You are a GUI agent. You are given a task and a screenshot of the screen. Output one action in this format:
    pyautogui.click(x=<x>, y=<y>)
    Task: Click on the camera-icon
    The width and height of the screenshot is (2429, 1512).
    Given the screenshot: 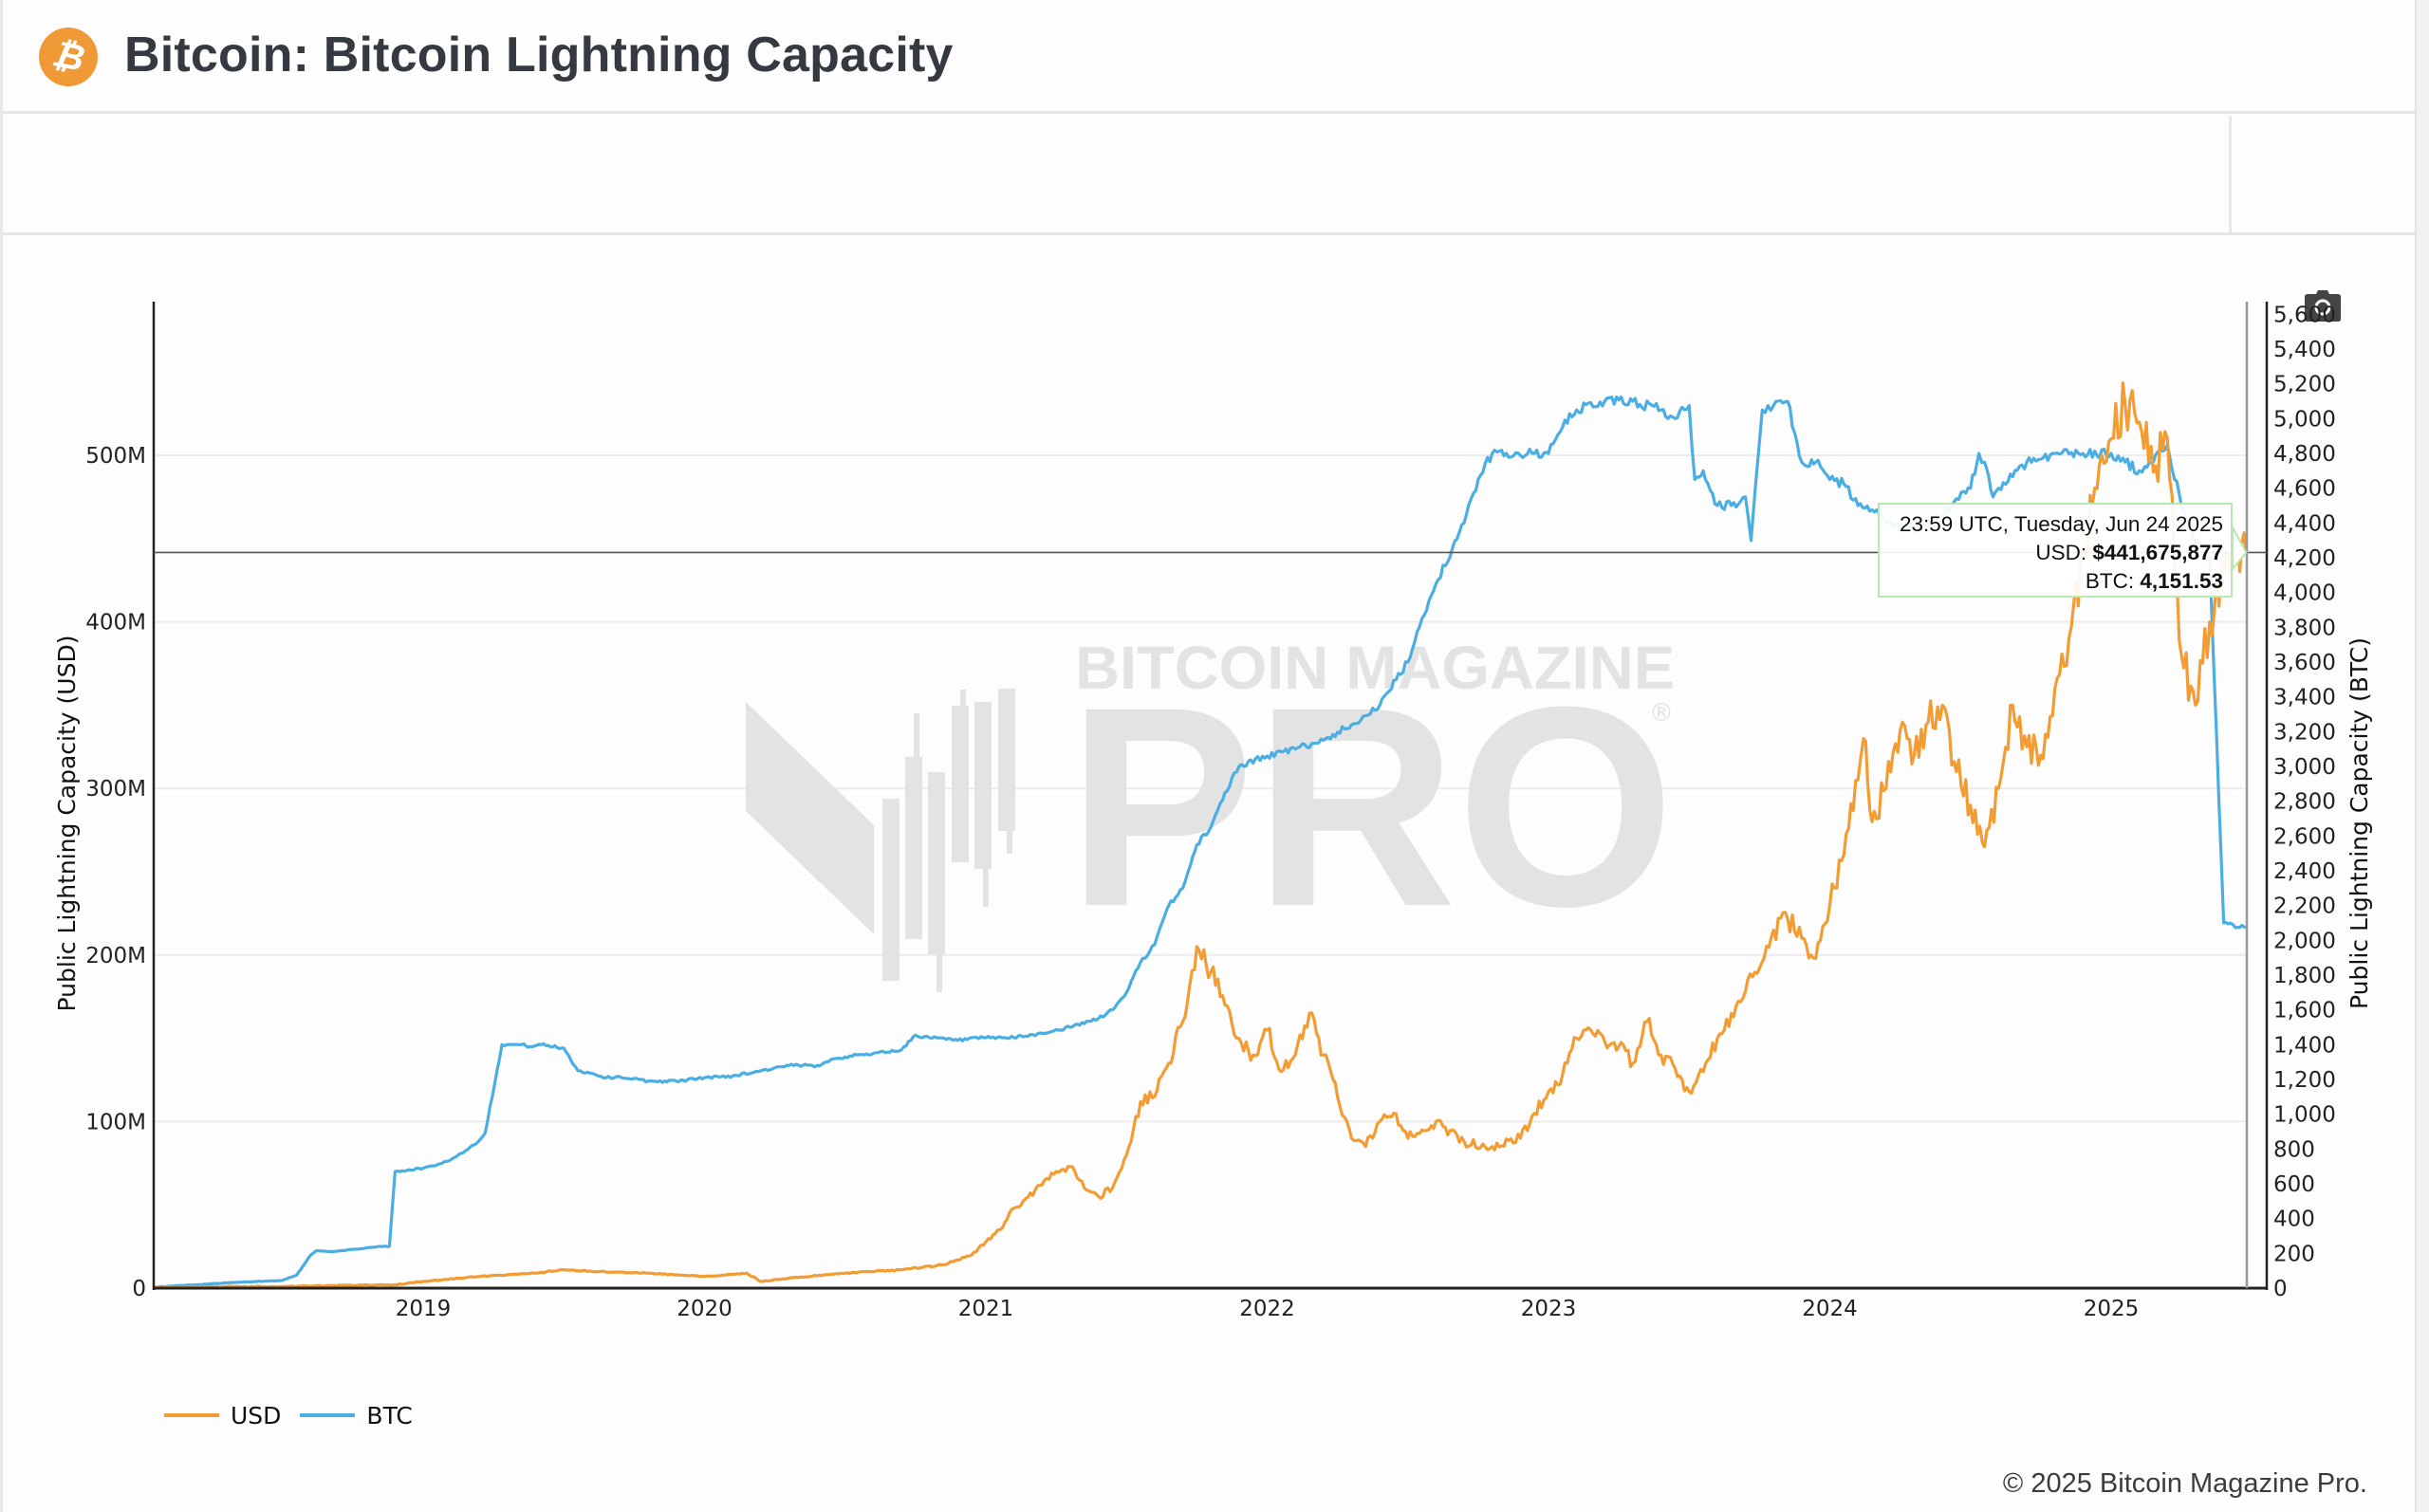 What is the action you would take?
    pyautogui.click(x=2323, y=306)
    